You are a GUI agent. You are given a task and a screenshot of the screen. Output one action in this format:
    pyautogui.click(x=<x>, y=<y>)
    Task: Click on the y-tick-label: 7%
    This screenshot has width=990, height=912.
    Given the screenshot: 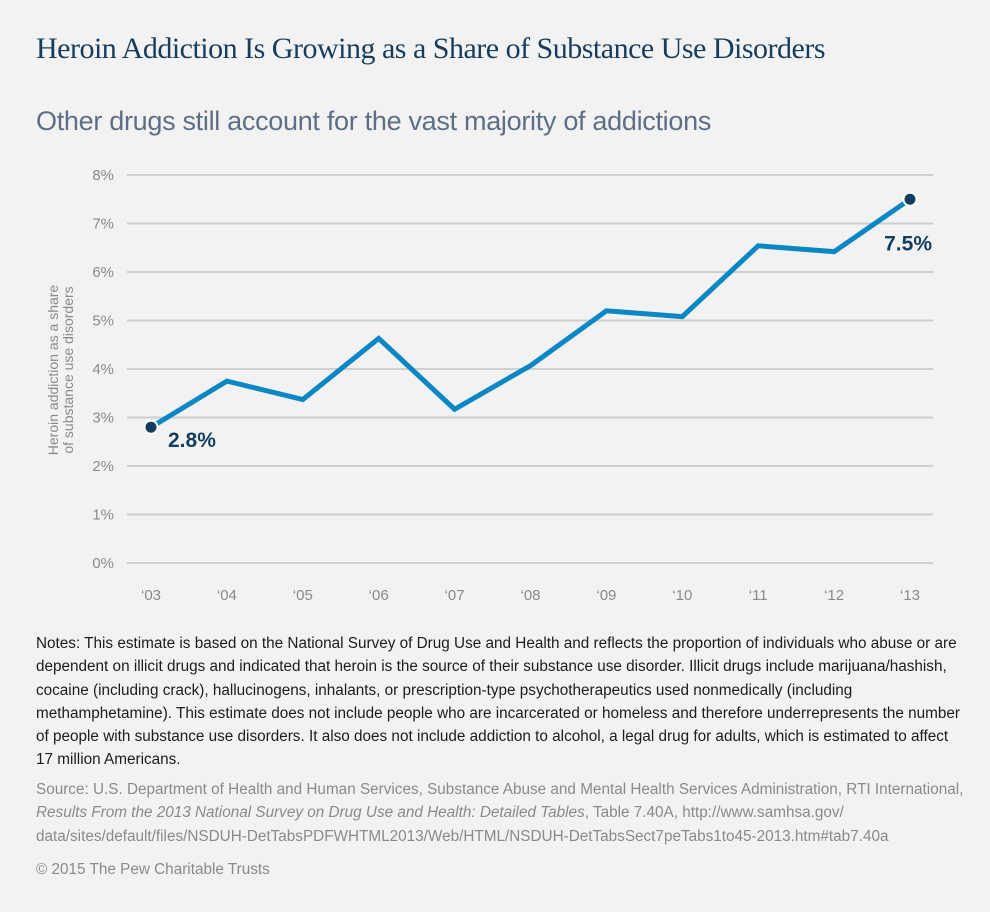 What is the action you would take?
    pyautogui.click(x=103, y=224)
    